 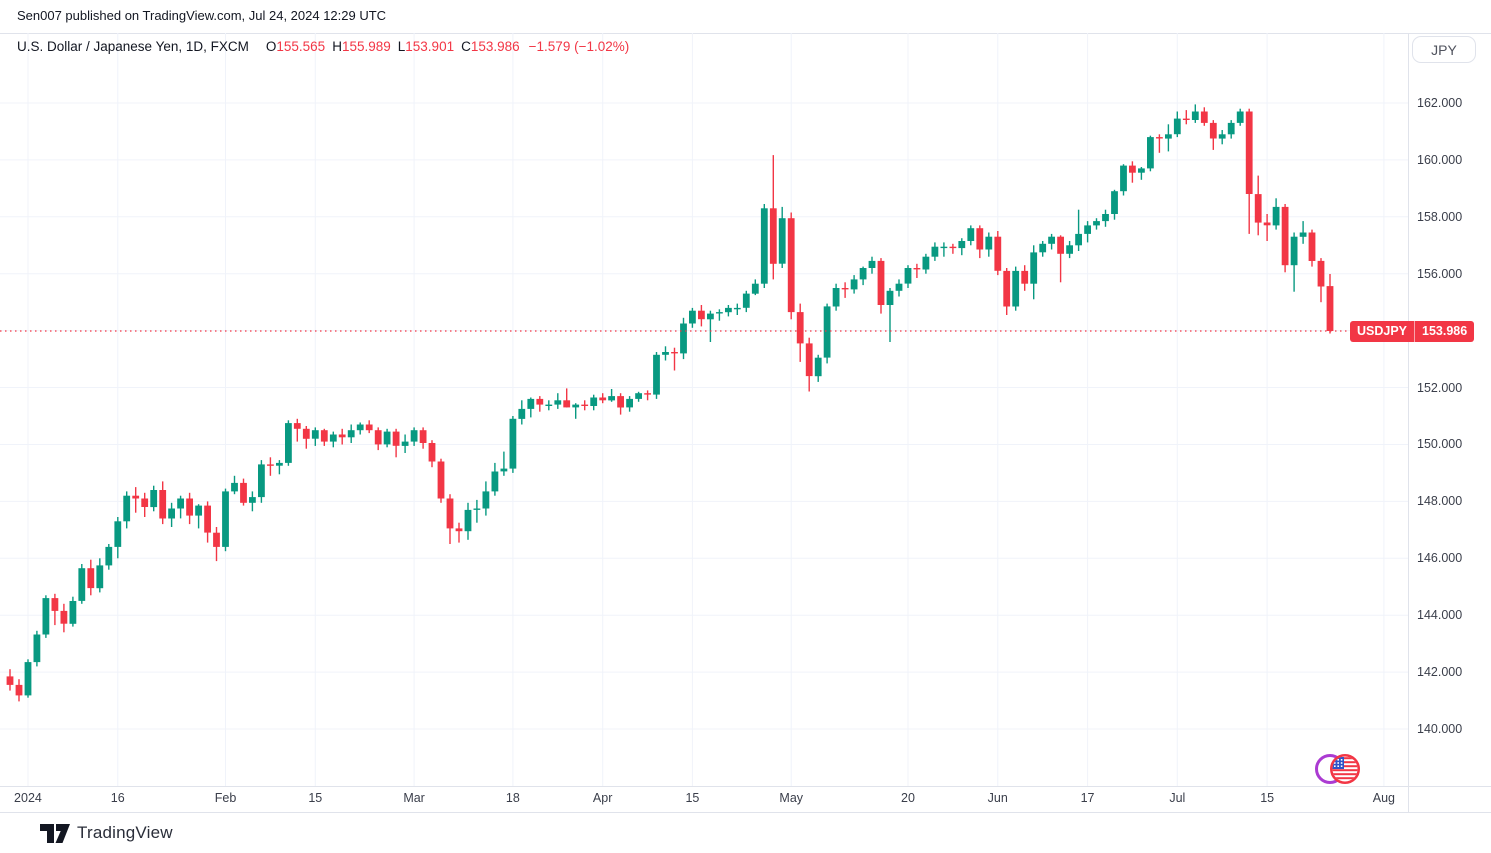 I want to click on time-tick-20: 20, so click(x=908, y=798).